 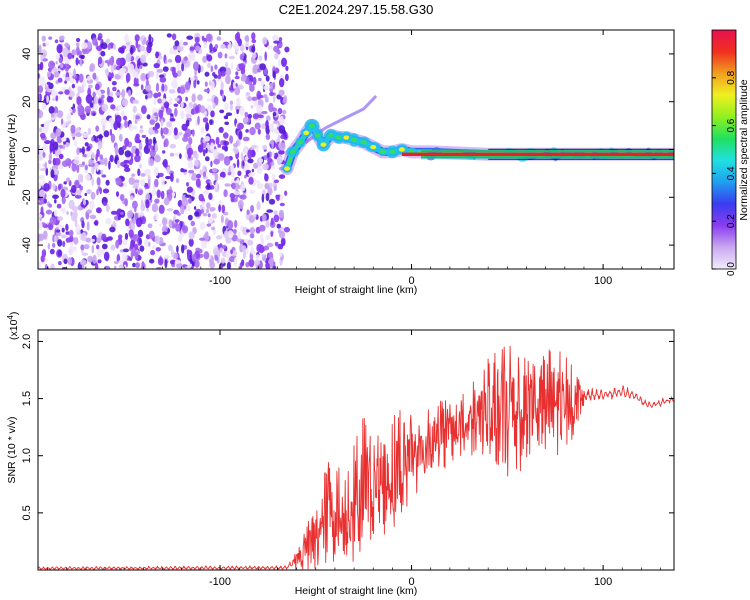 What do you see at coordinates (12, 150) in the screenshot?
I see `spectrogram-ylabel: Frequency (Hz)` at bounding box center [12, 150].